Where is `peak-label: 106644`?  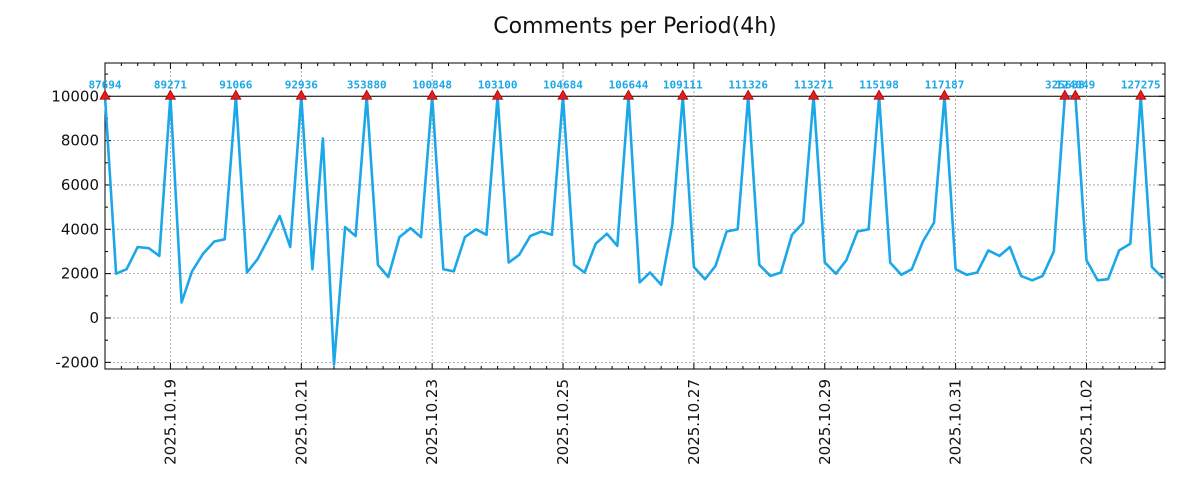 peak-label: 106644 is located at coordinates (629, 84).